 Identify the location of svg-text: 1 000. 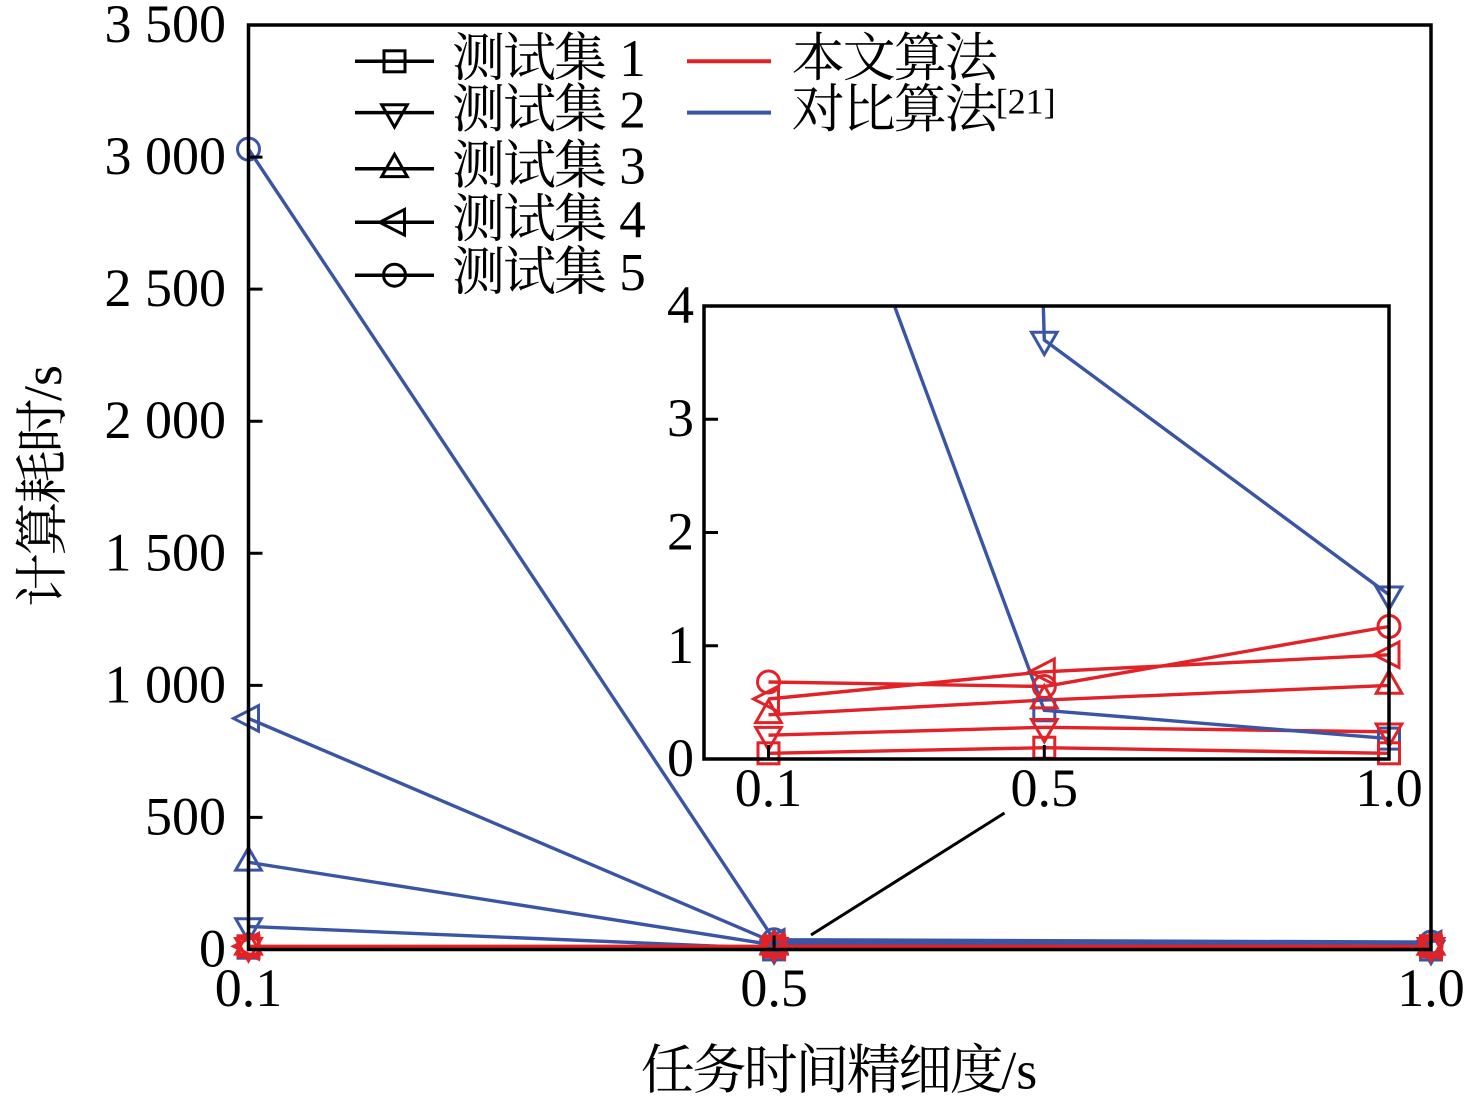
(166, 684).